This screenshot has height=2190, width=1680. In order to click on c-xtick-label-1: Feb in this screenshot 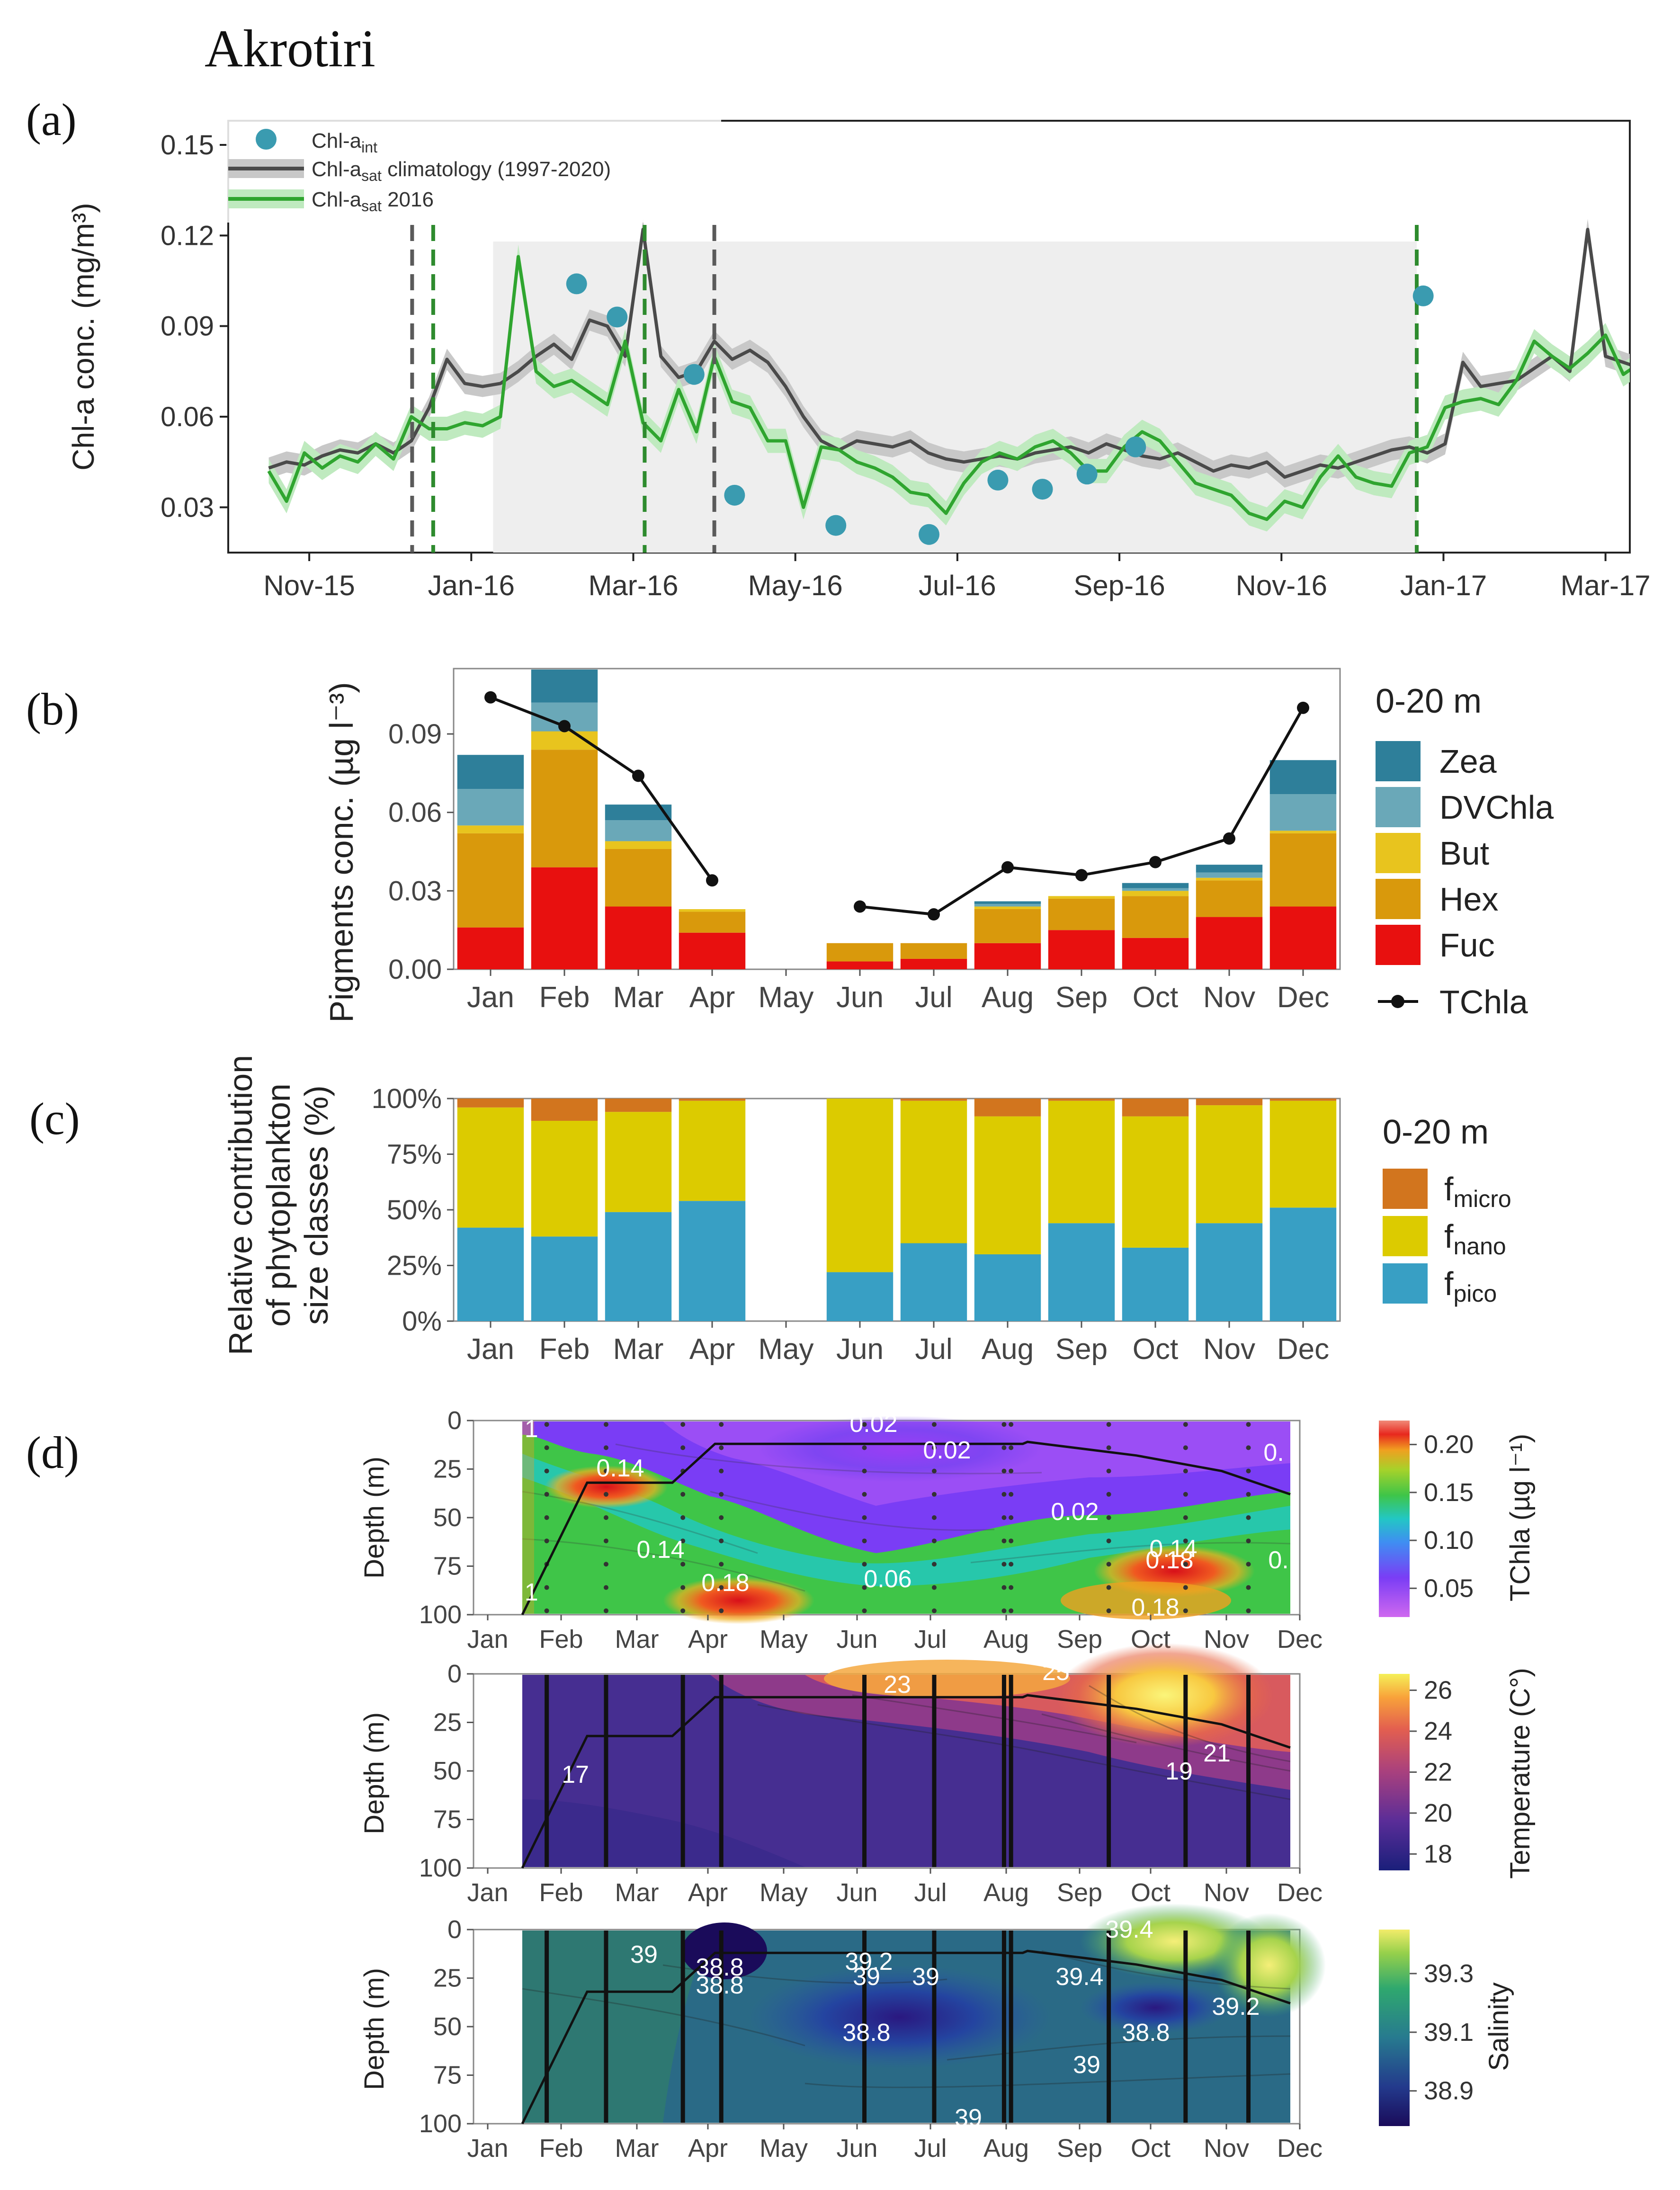, I will do `click(564, 1349)`.